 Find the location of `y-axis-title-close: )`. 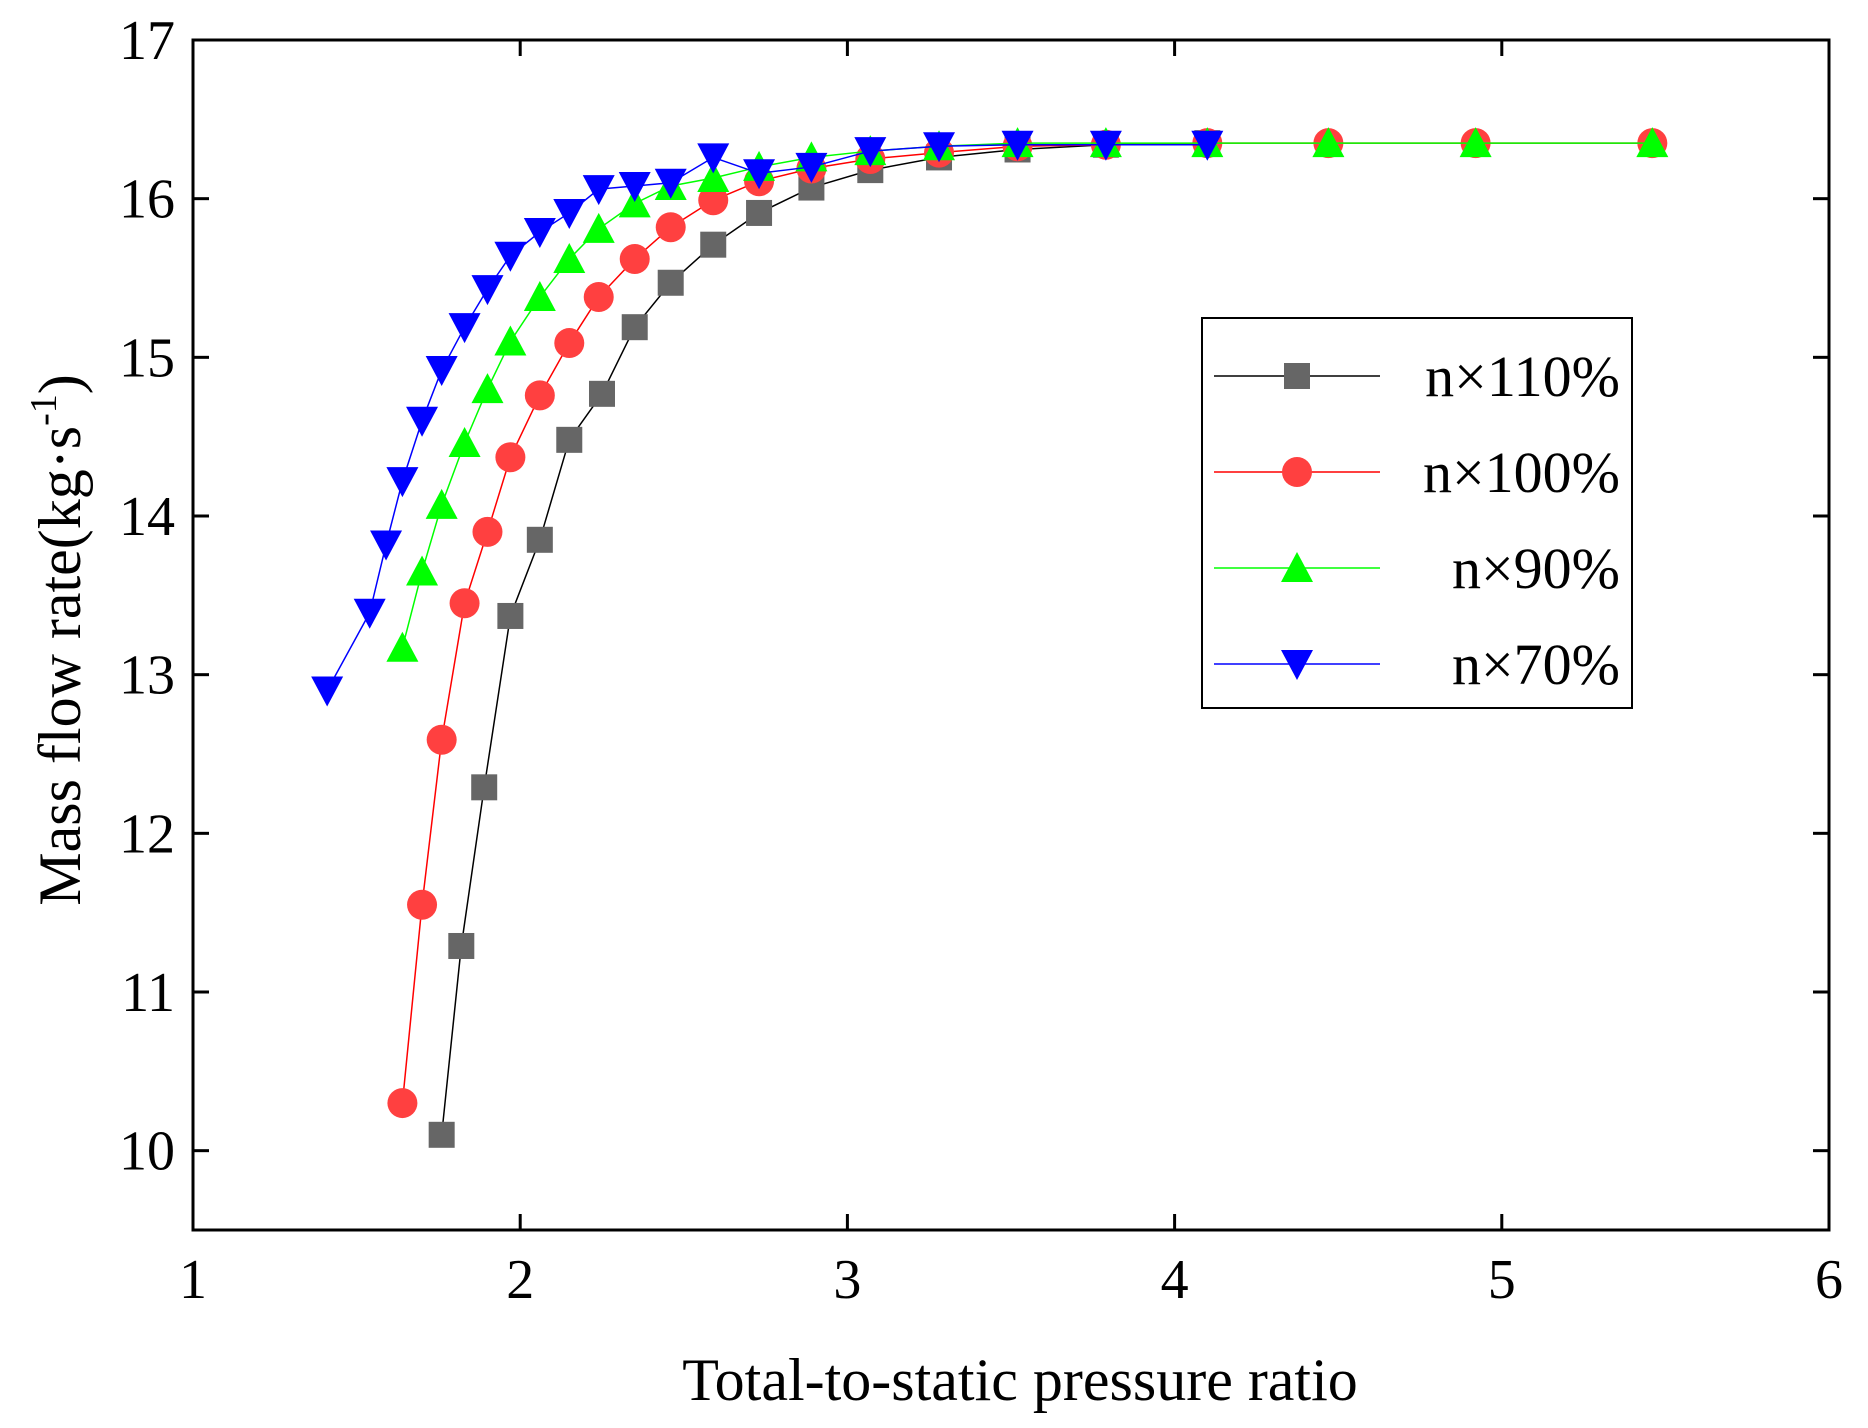

y-axis-title-close: ) is located at coordinates (60, 384).